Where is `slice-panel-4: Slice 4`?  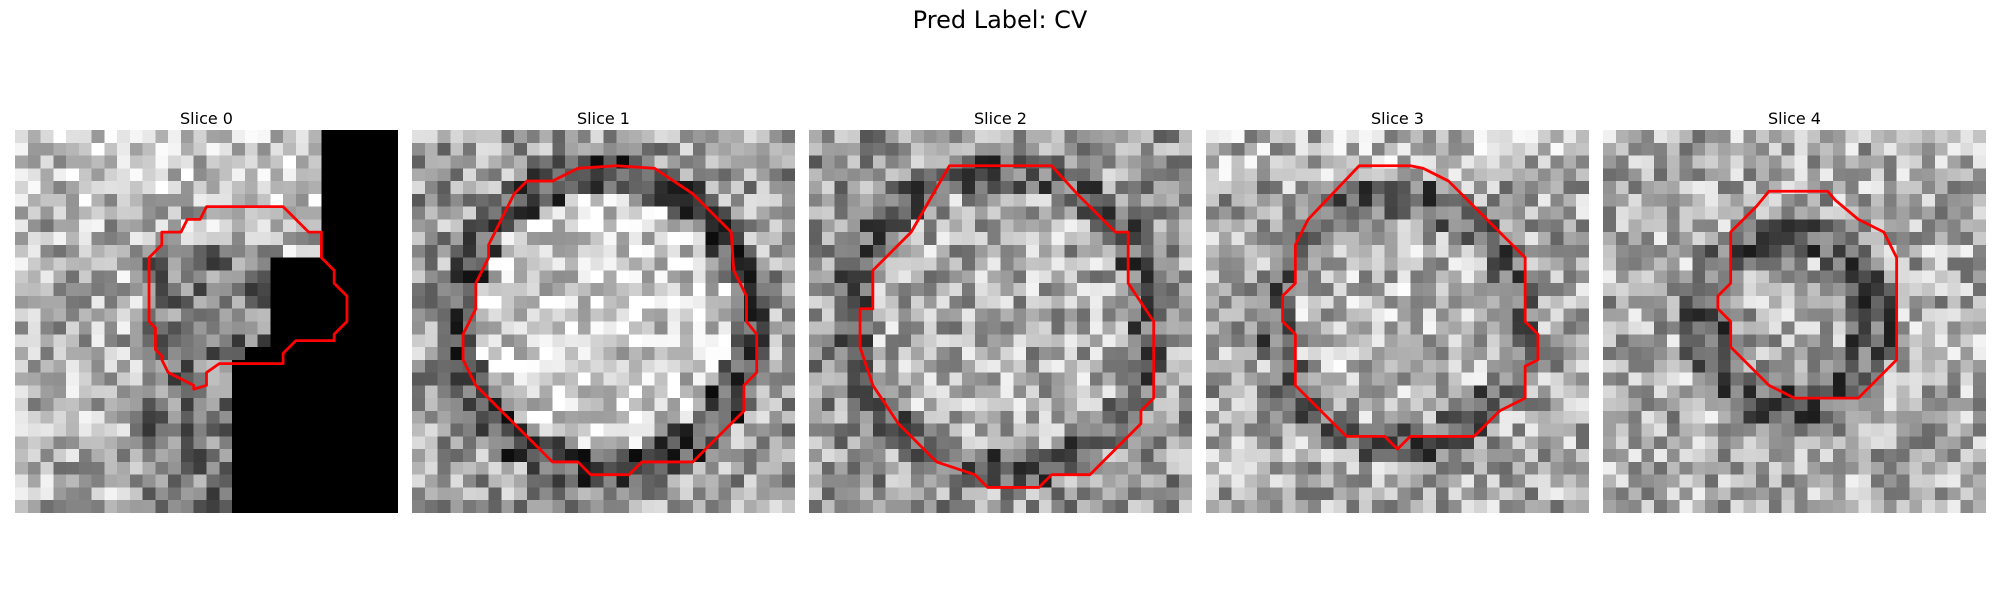 slice-panel-4: Slice 4 is located at coordinates (1794, 310).